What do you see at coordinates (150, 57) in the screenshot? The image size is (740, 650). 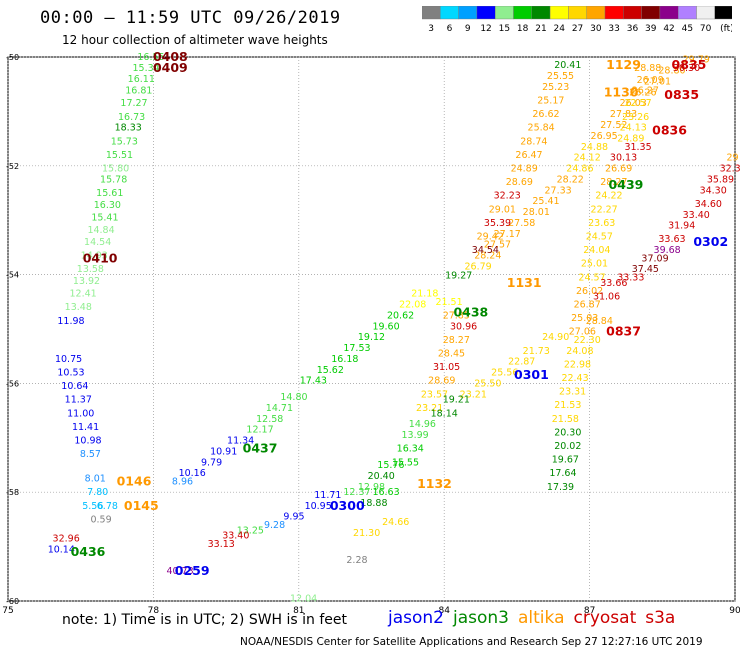 I see `wave-height-value: 16.55` at bounding box center [150, 57].